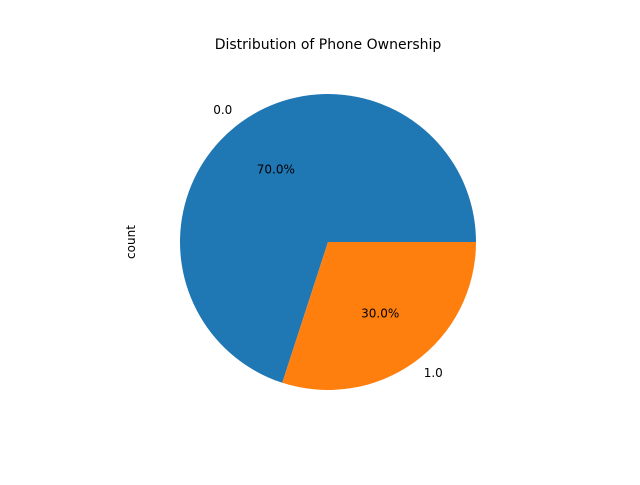 The width and height of the screenshot is (640, 485). Describe the element at coordinates (131, 242) in the screenshot. I see `y-axis-label: count` at that location.